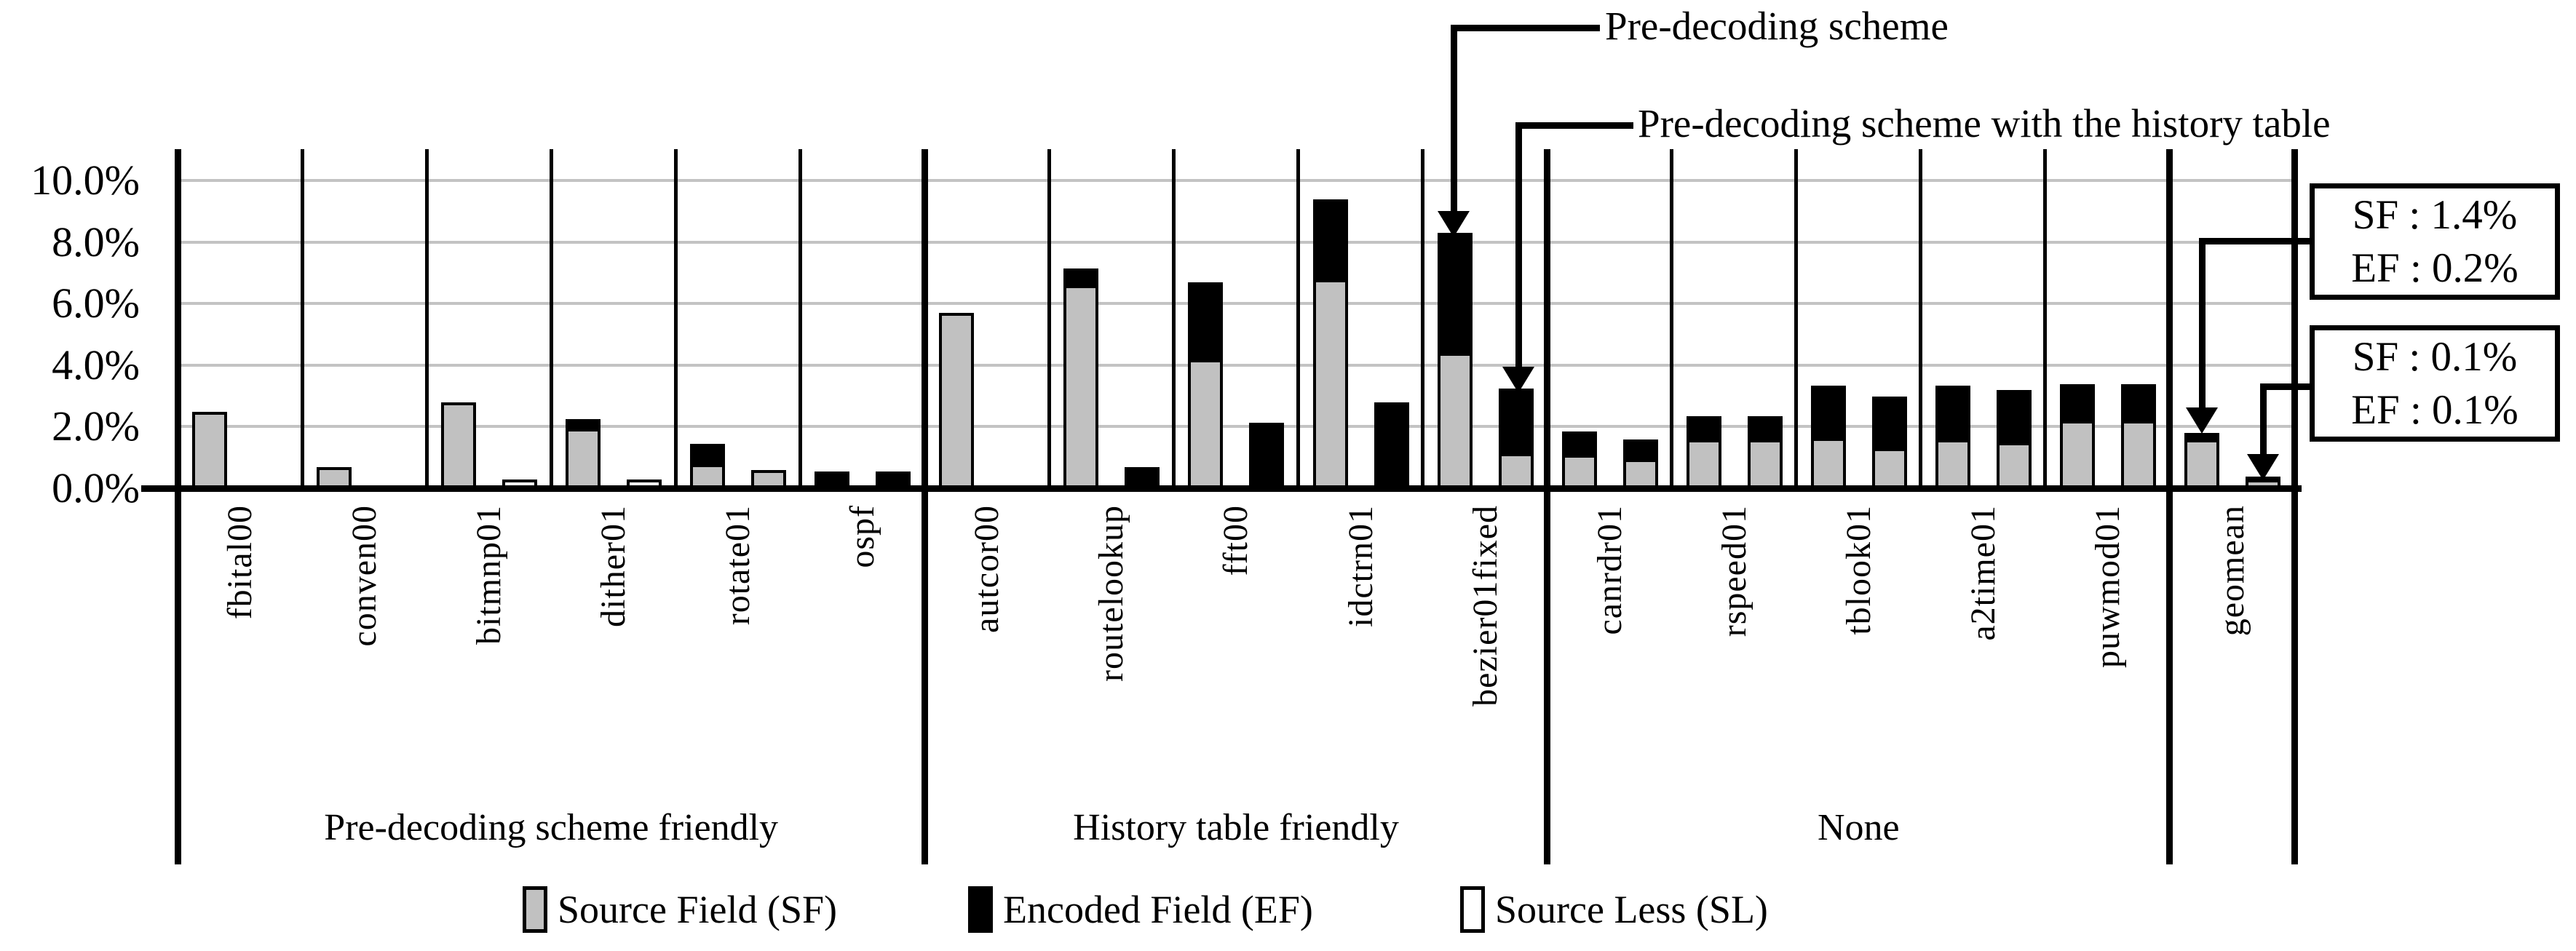 Image resolution: width=2576 pixels, height=951 pixels. Describe the element at coordinates (1158, 909) in the screenshot. I see `legend-label-ef: Encoded Field (EF)` at that location.